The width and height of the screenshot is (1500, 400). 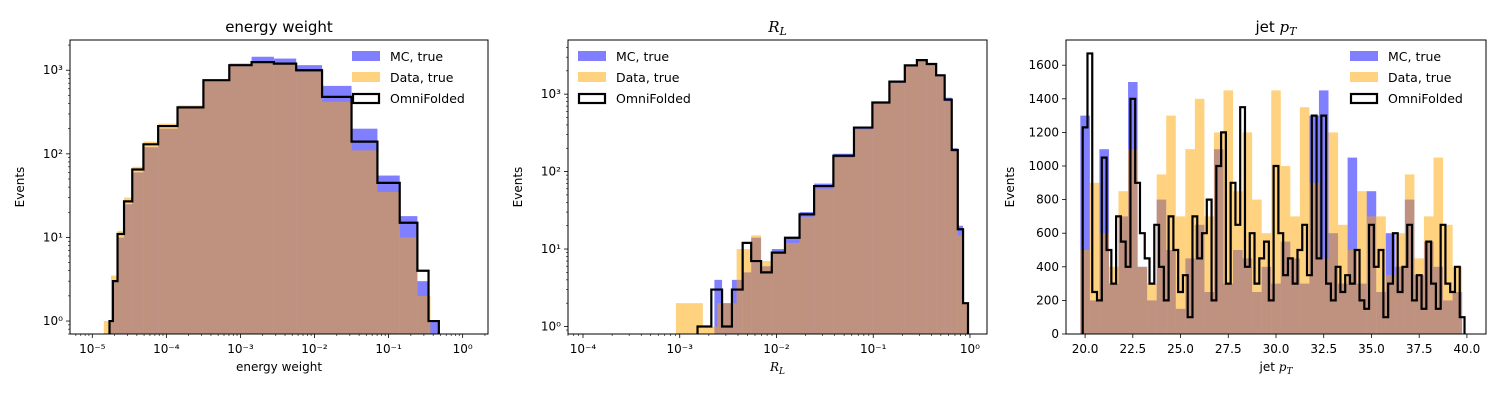 What do you see at coordinates (1043, 99) in the screenshot?
I see `y-tick-label: 1400` at bounding box center [1043, 99].